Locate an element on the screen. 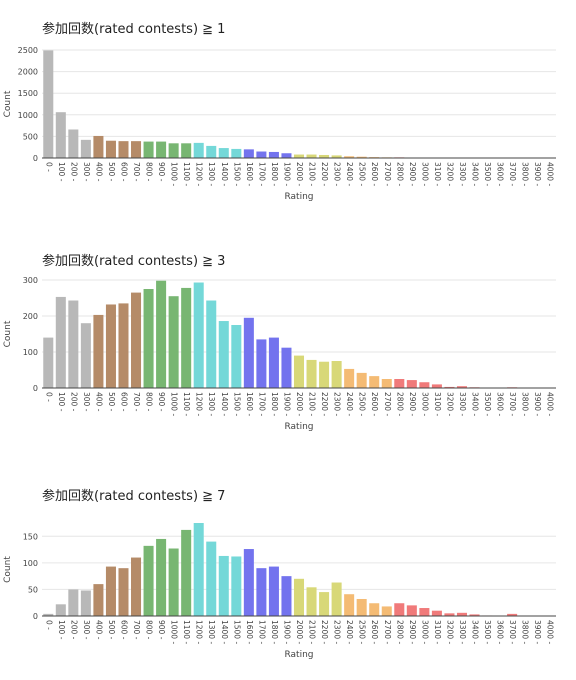 This screenshot has width=576, height=680. x-tick-label: 0 - is located at coordinates (48, 397).